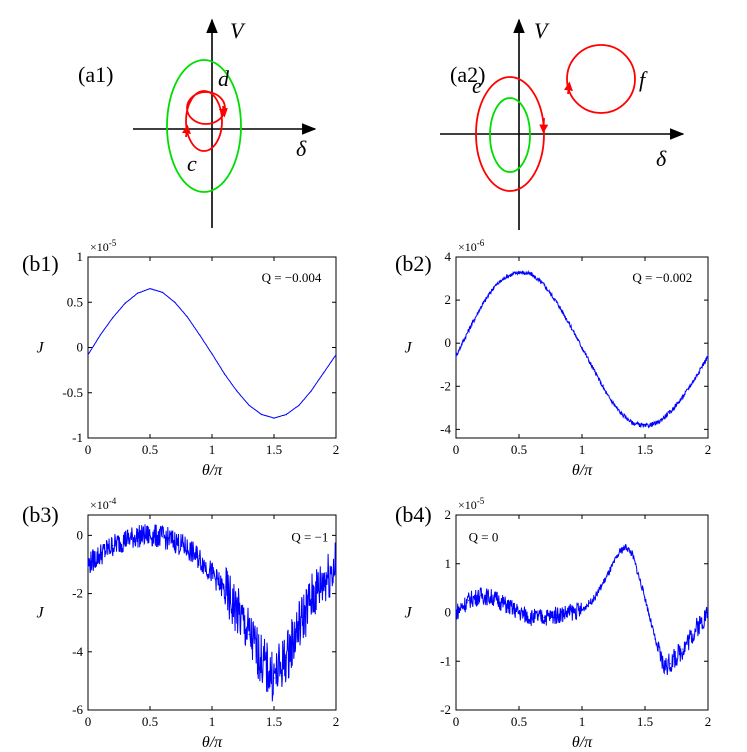 The width and height of the screenshot is (747, 752). Describe the element at coordinates (471, 246) in the screenshot. I see `sci-multiplier: ×10⁻⁶` at that location.